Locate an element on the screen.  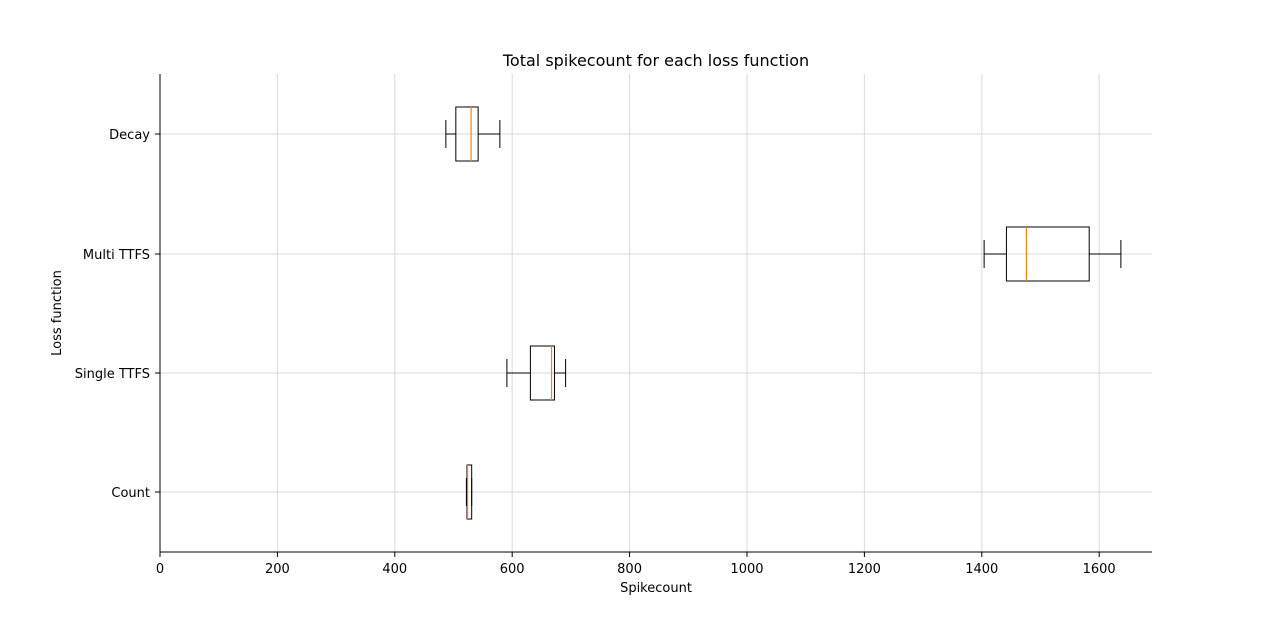
x-tick-label-4: 800 is located at coordinates (629, 569).